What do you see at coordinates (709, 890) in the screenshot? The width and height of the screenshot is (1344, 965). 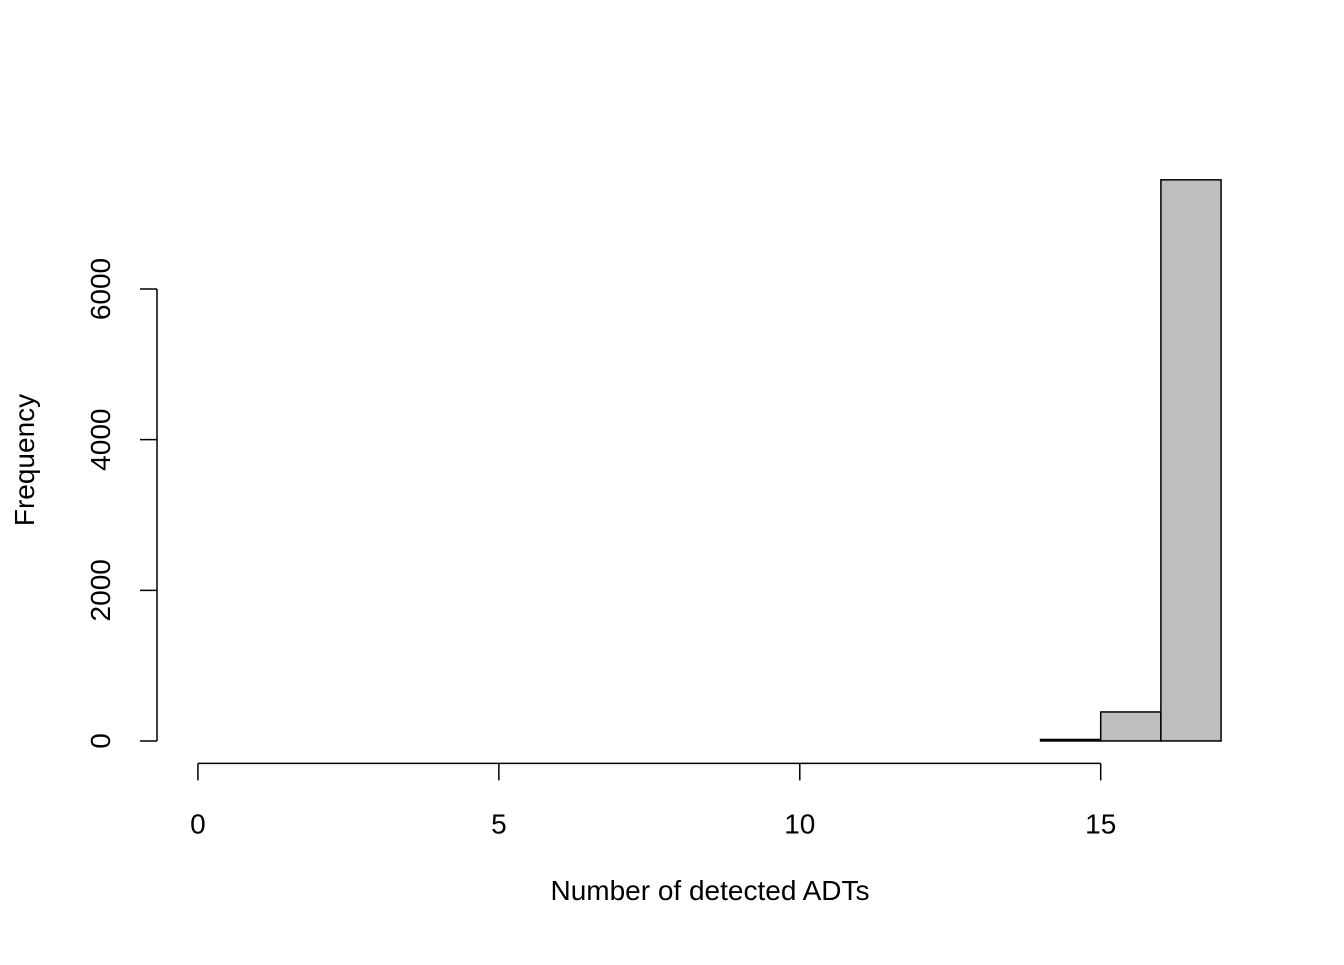 I see `x-axis-label: Number of detected ADTs` at bounding box center [709, 890].